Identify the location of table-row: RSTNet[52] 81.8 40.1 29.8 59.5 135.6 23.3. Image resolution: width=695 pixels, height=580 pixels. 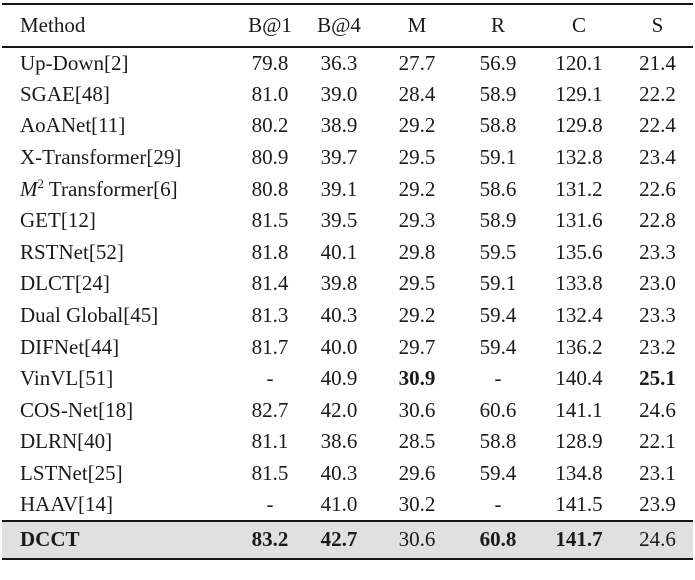
(347, 253).